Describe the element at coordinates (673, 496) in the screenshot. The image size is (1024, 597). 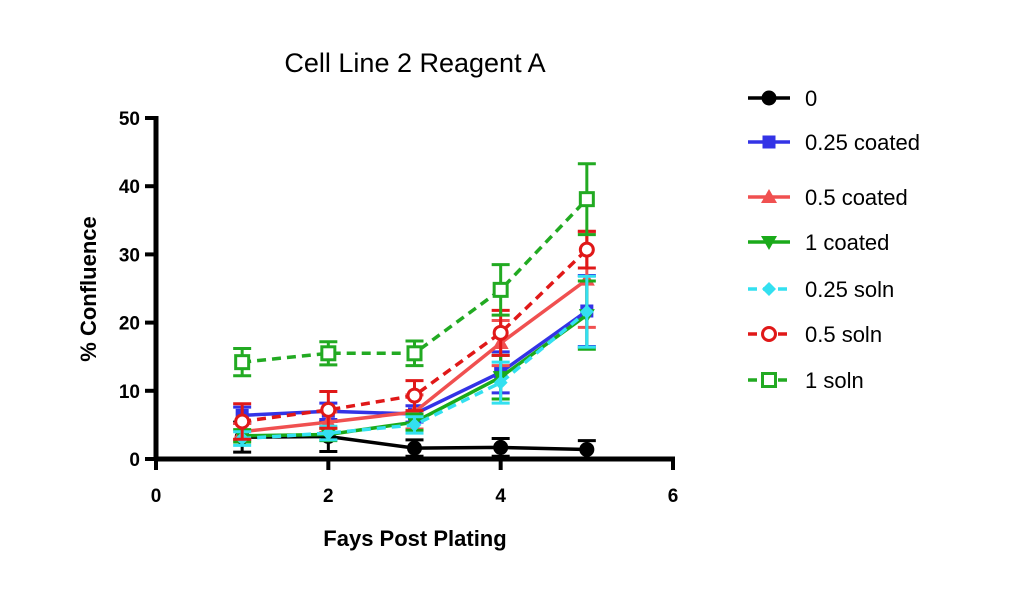
I see `x-tick-label: 6` at that location.